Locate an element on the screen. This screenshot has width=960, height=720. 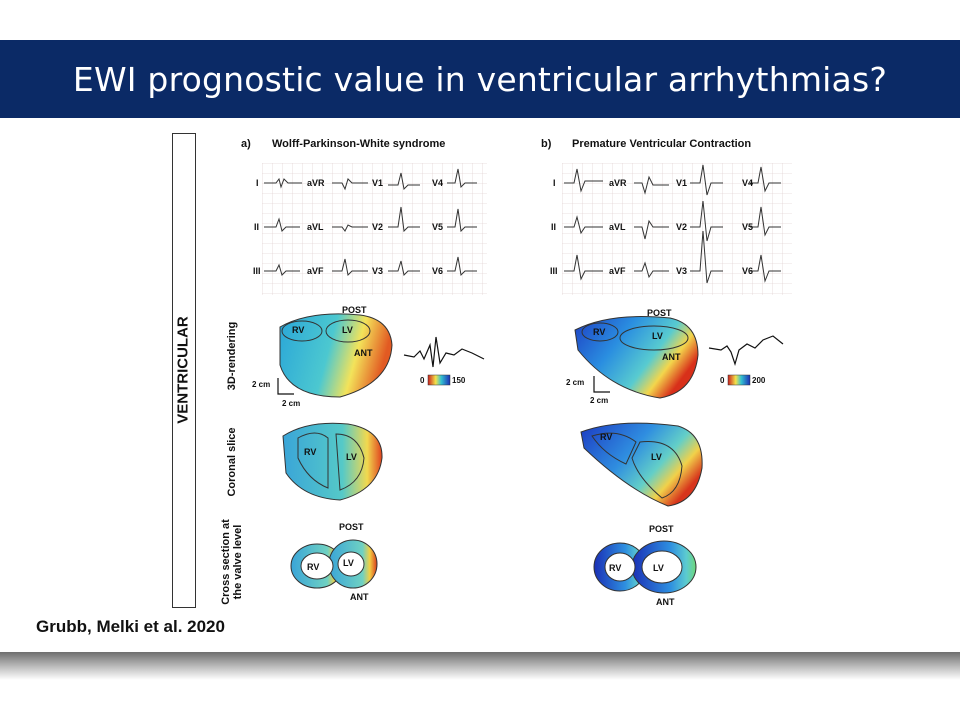
heart-coronal-b is located at coordinates (641, 464).